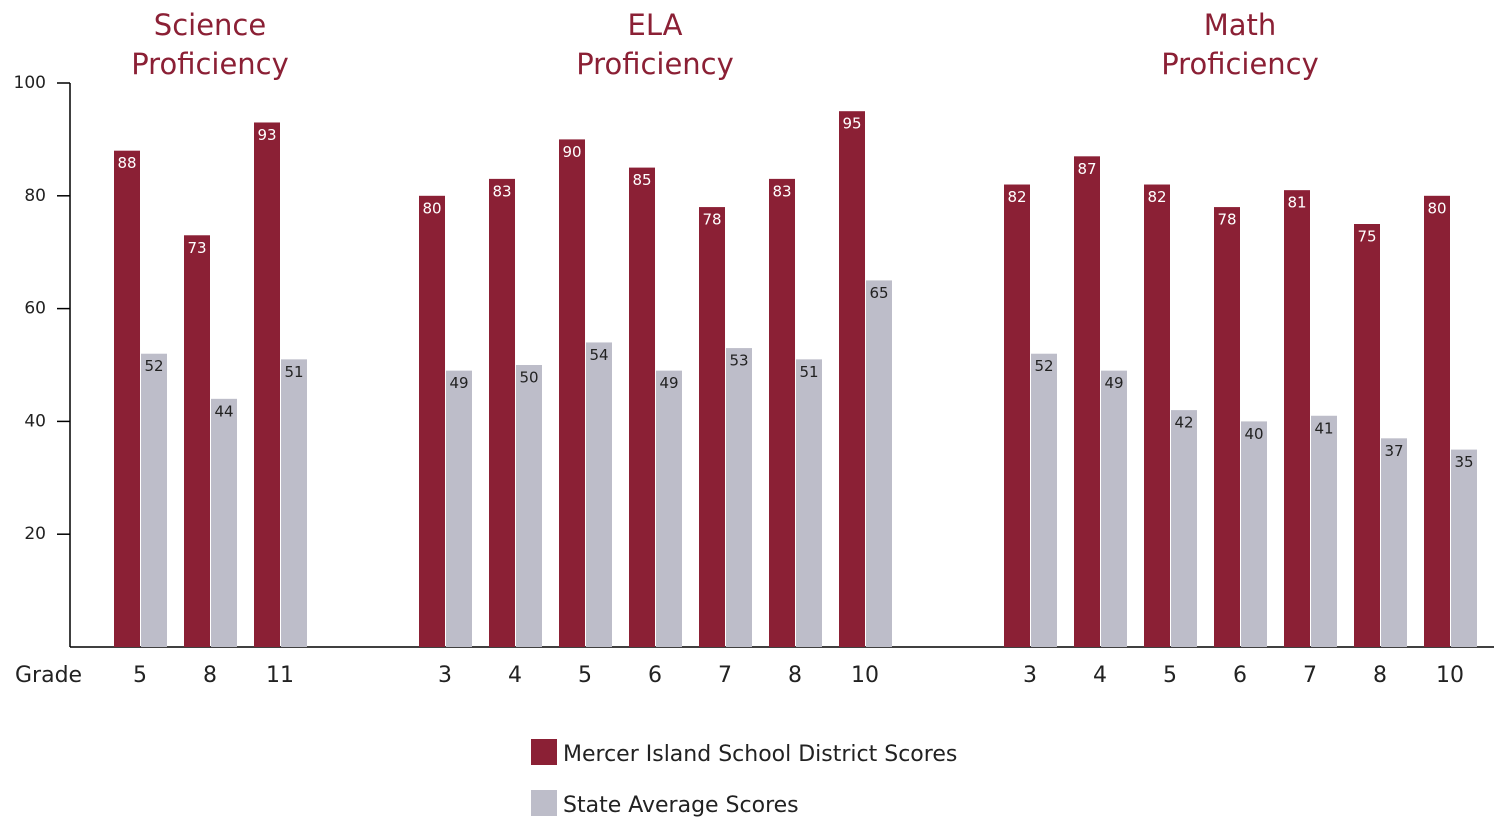 The width and height of the screenshot is (1494, 820). Describe the element at coordinates (641, 180) in the screenshot. I see `data-label: 85` at that location.